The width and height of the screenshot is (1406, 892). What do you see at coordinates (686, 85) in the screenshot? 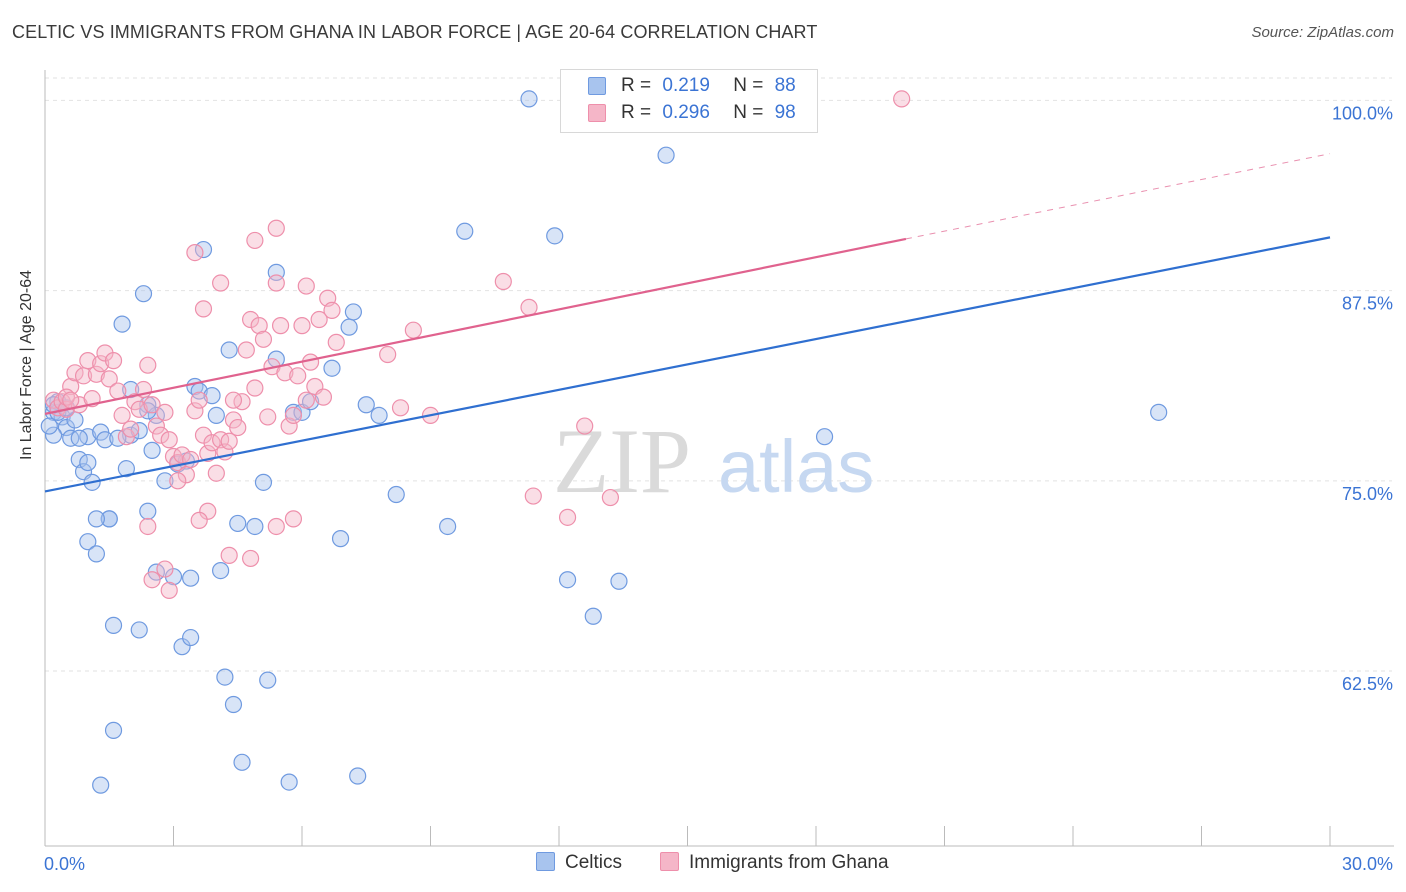
I see `legend-r-celtics: 0.219` at bounding box center [686, 85].